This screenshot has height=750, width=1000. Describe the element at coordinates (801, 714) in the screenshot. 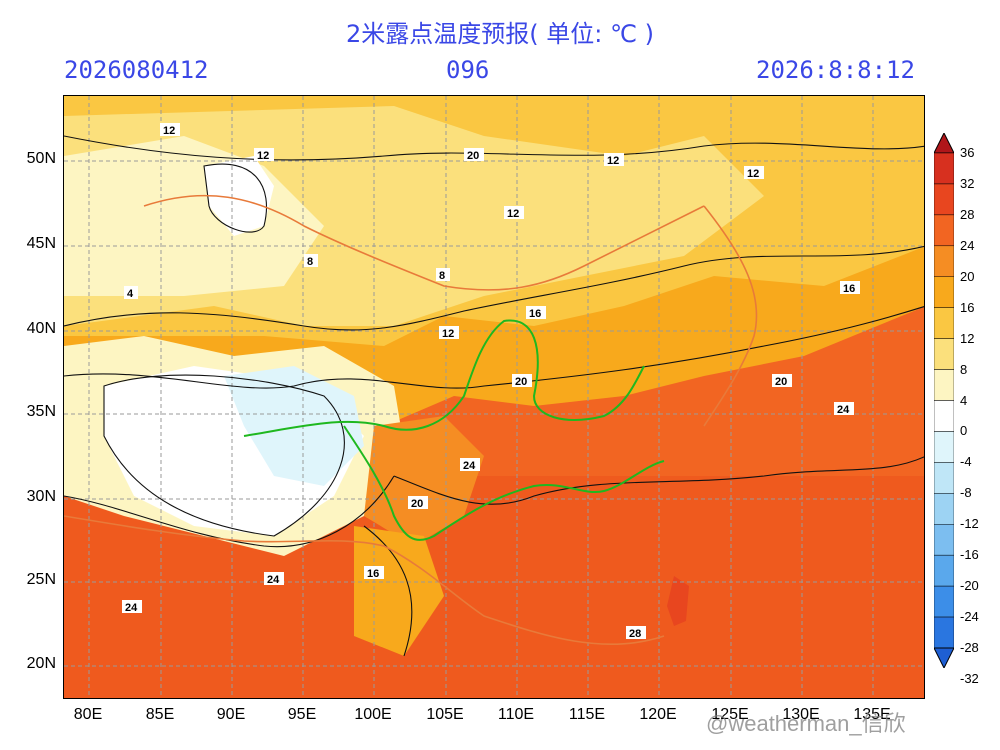

I see `lon-label: 130E` at that location.